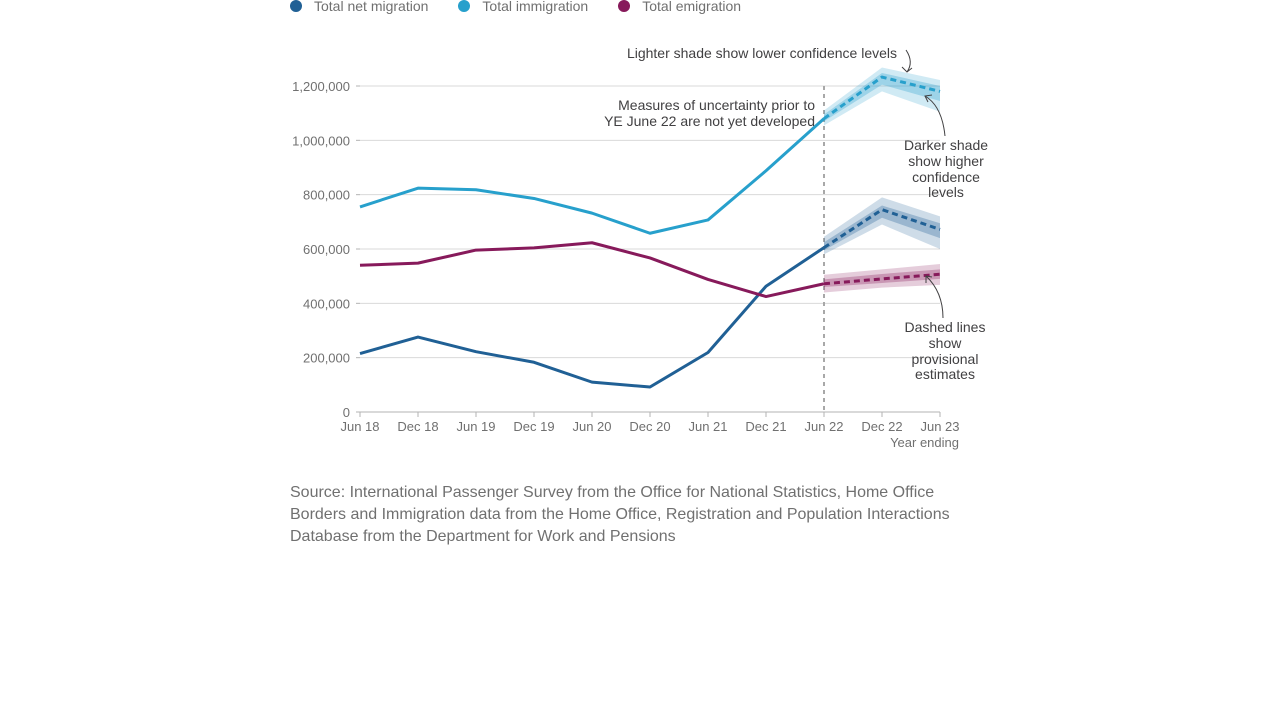 This screenshot has height=720, width=1280. I want to click on legend-label-emigration: Total emigration, so click(692, 7).